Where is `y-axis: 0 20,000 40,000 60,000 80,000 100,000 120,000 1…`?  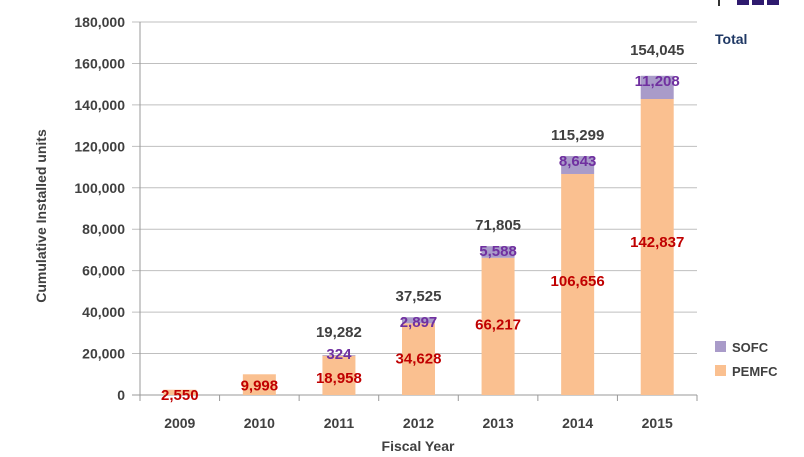
y-axis: 0 20,000 40,000 60,000 80,000 100,000 120,000 1… is located at coordinates (107, 208).